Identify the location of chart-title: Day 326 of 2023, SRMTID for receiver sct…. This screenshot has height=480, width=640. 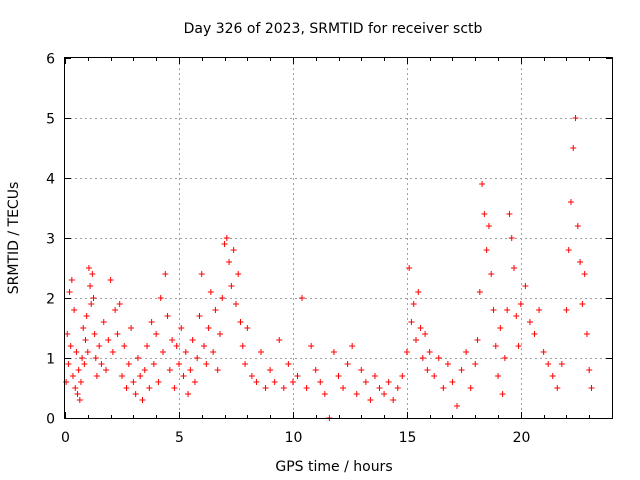
(333, 29).